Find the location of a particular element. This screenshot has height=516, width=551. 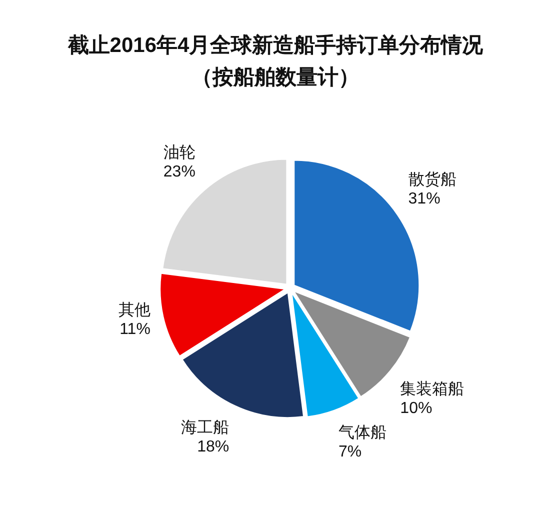

subtitle: （按船舶数量计） is located at coordinates (276, 77).